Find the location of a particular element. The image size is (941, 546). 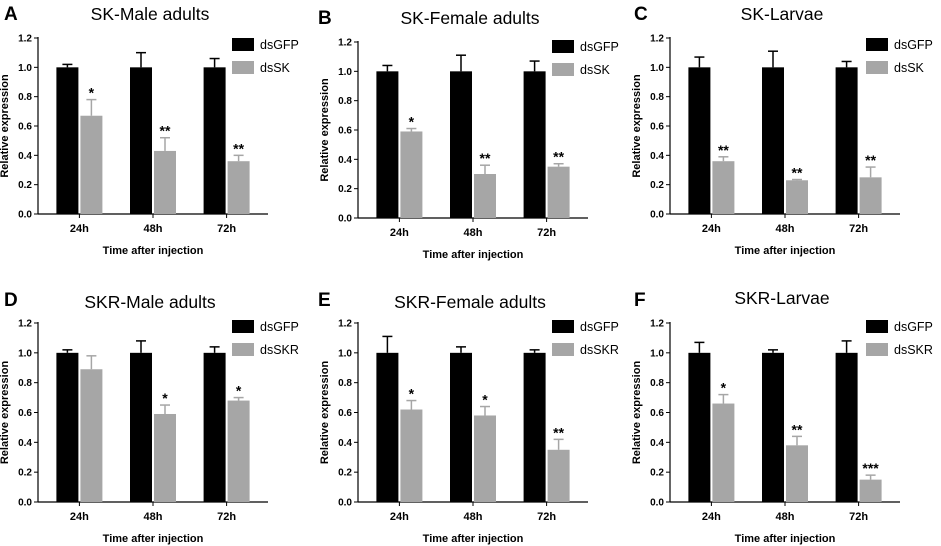

panel-letter: C is located at coordinates (641, 14).